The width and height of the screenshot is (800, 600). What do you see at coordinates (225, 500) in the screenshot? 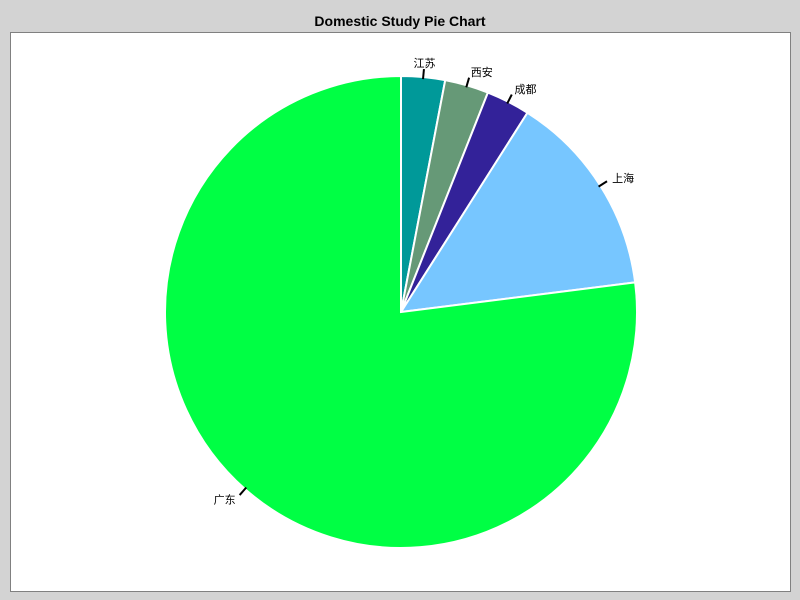
I see `slice-label: 广东` at bounding box center [225, 500].